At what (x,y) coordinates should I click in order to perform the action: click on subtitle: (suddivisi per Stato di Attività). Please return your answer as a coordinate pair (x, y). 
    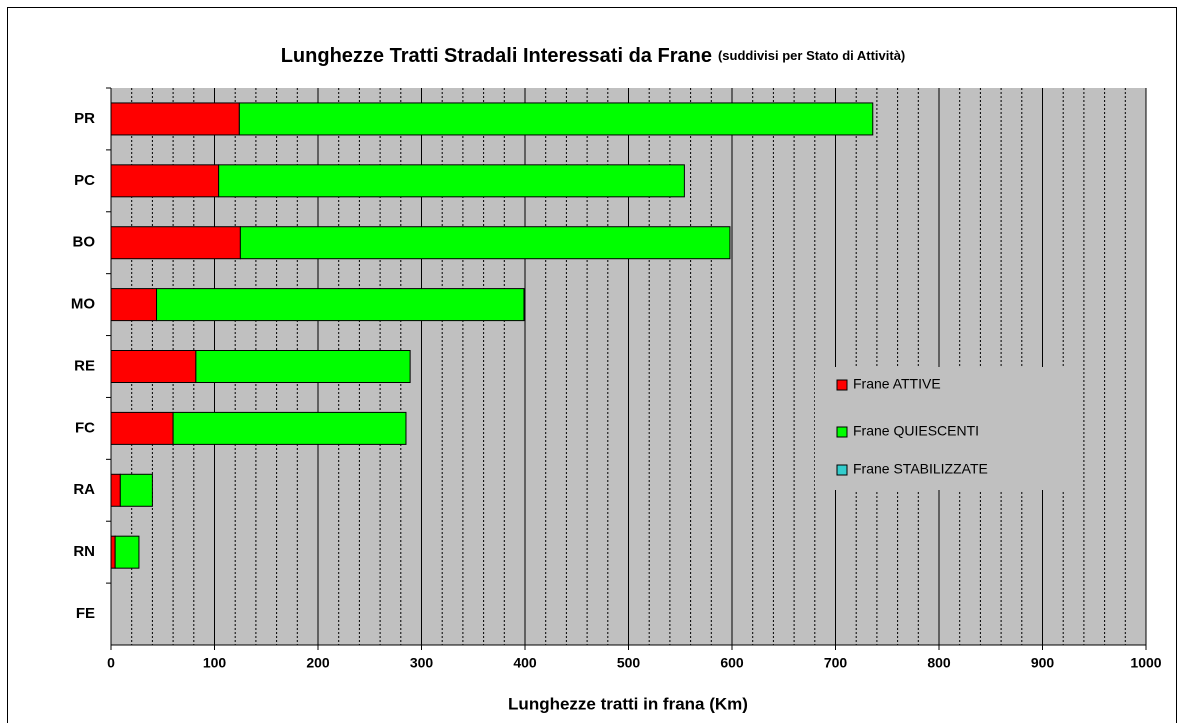
    Looking at the image, I should click on (811, 55).